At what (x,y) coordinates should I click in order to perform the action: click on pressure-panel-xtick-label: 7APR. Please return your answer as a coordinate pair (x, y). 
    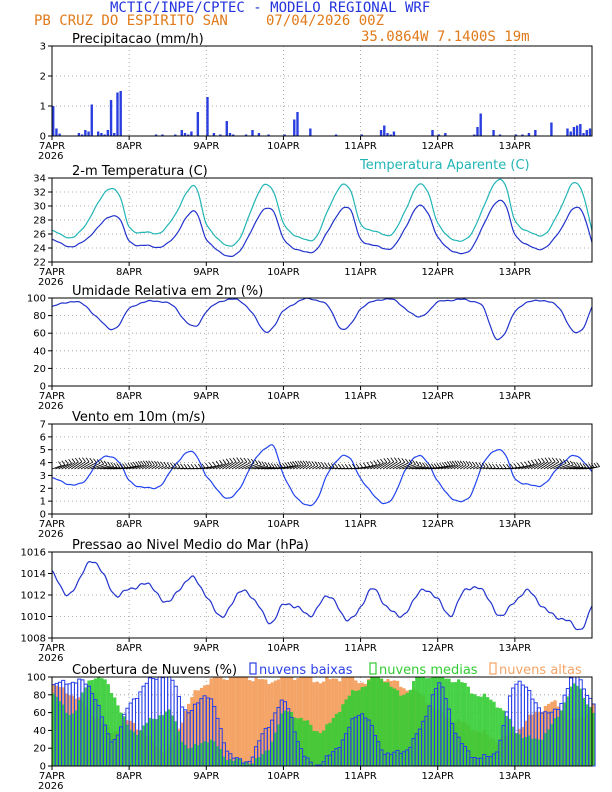
    Looking at the image, I should click on (52, 648).